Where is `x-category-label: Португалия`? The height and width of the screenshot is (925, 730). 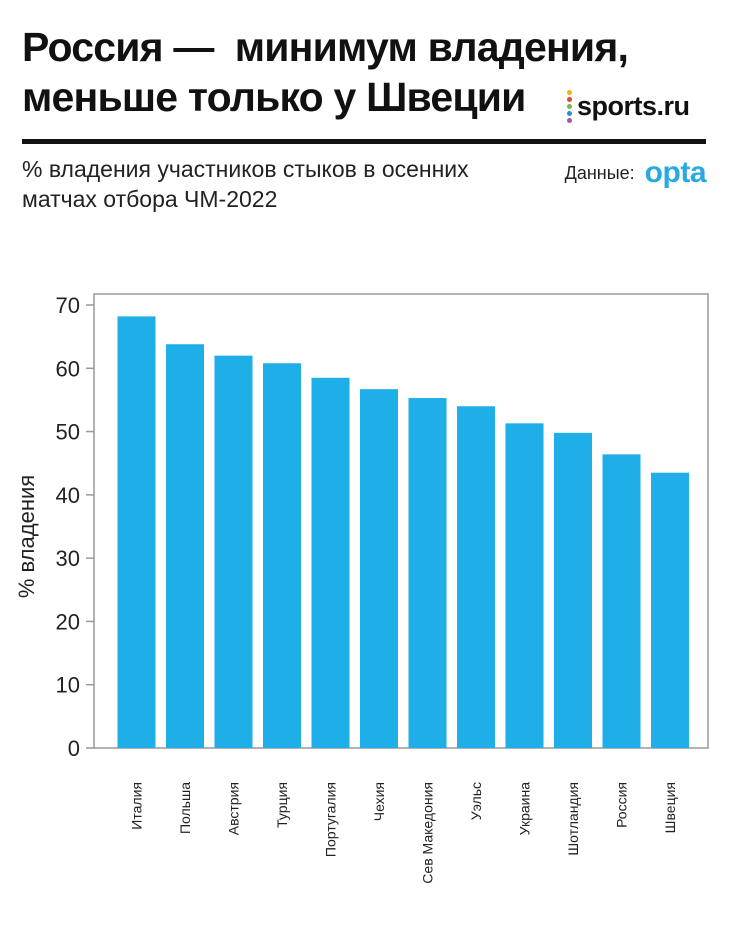 x-category-label: Португалия is located at coordinates (331, 819).